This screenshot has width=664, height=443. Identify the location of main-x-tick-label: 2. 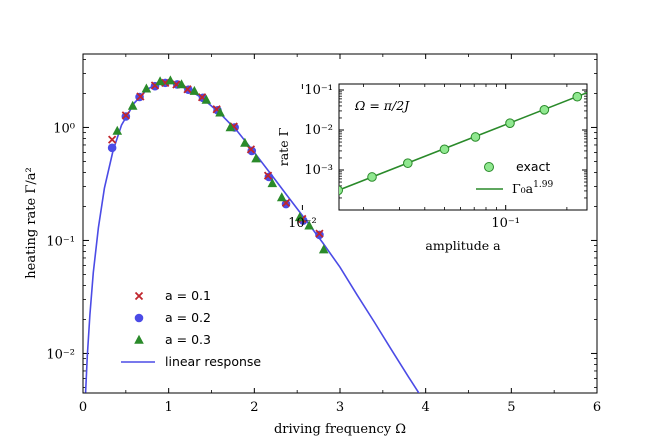
(254, 407).